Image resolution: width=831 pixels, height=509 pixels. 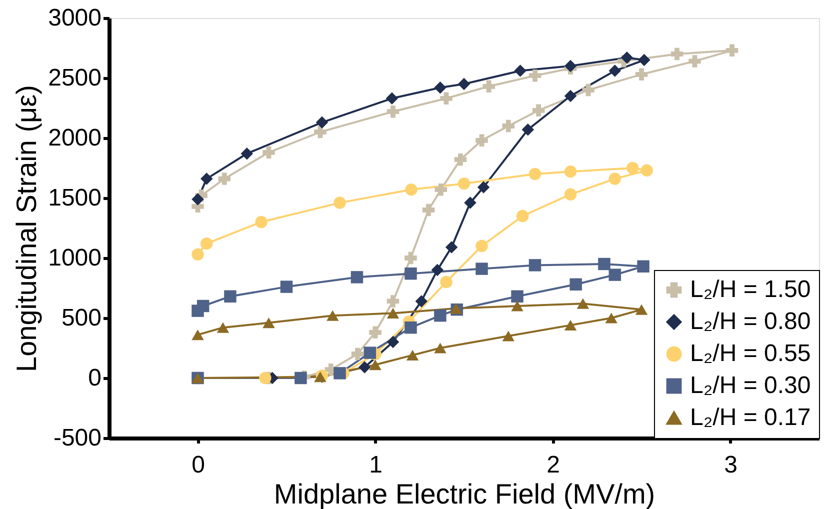 What do you see at coordinates (465, 493) in the screenshot?
I see `x-axis-title: Midplane Electric Field (MV/m)` at bounding box center [465, 493].